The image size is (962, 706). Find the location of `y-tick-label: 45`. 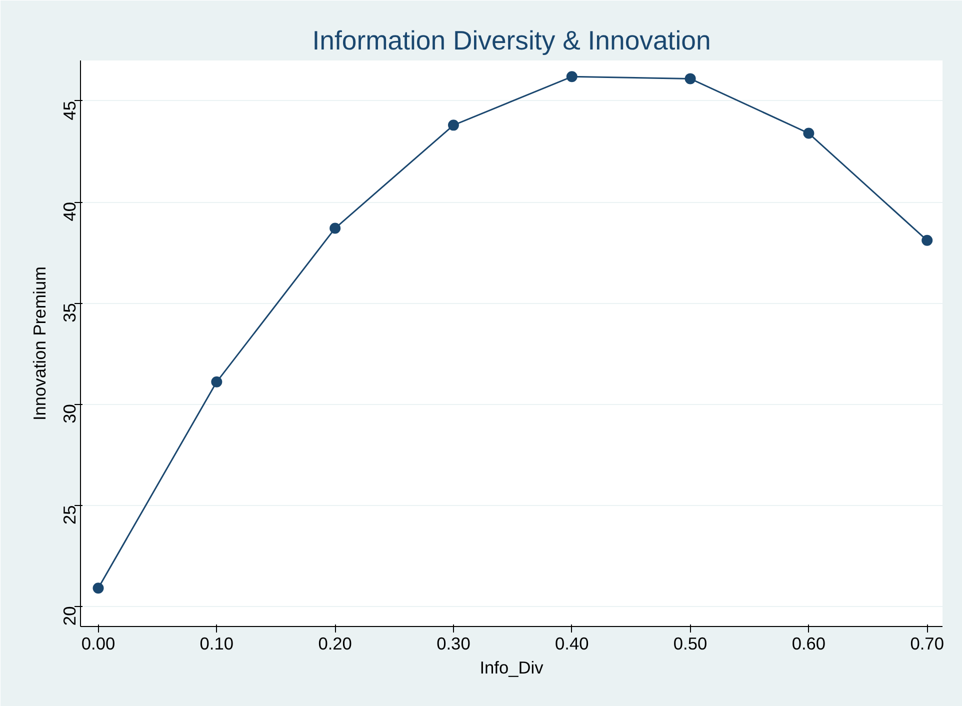

y-tick-label: 45 is located at coordinates (70, 110).